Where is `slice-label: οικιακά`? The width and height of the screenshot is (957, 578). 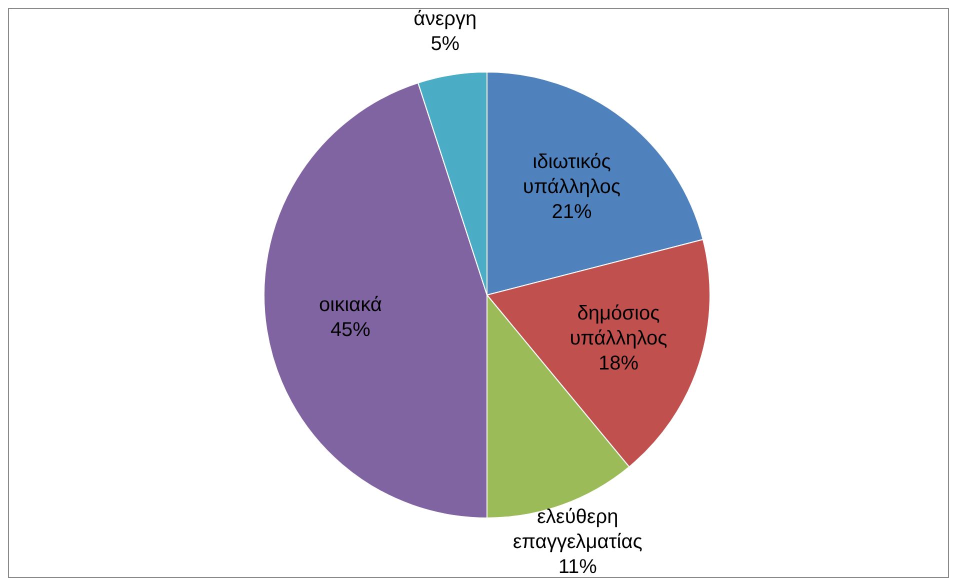 slice-label: οικιακά is located at coordinates (350, 305).